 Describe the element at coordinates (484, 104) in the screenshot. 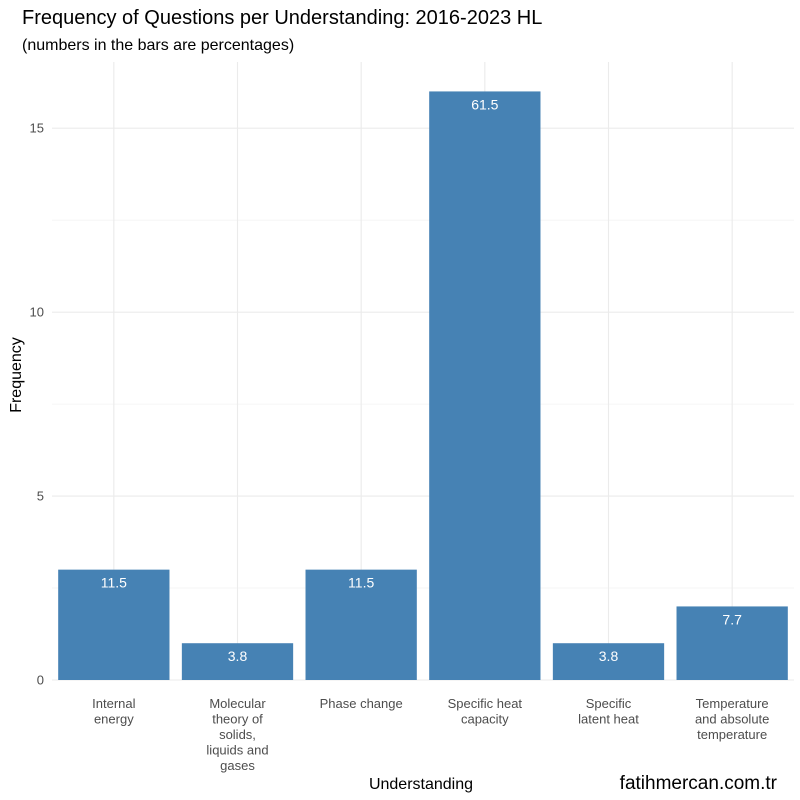

I see `bar-label: 61.5` at that location.